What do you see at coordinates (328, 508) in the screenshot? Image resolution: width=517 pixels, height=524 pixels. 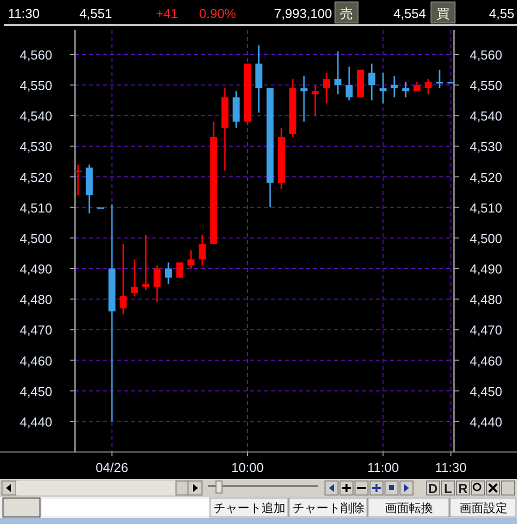 I see `text: チャート削除` at bounding box center [328, 508].